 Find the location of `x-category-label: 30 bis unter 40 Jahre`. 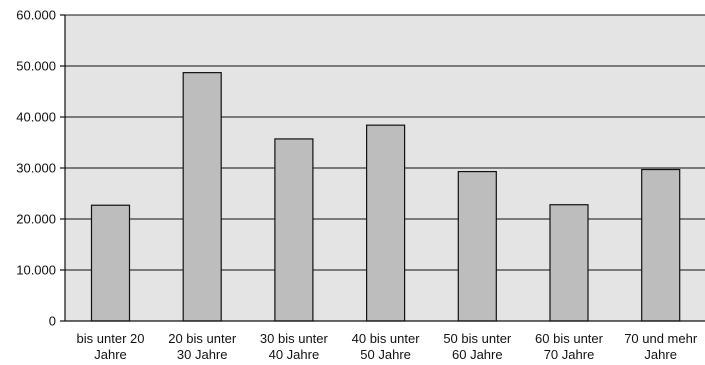

x-category-label: 30 bis unter 40 Jahre is located at coordinates (294, 346).